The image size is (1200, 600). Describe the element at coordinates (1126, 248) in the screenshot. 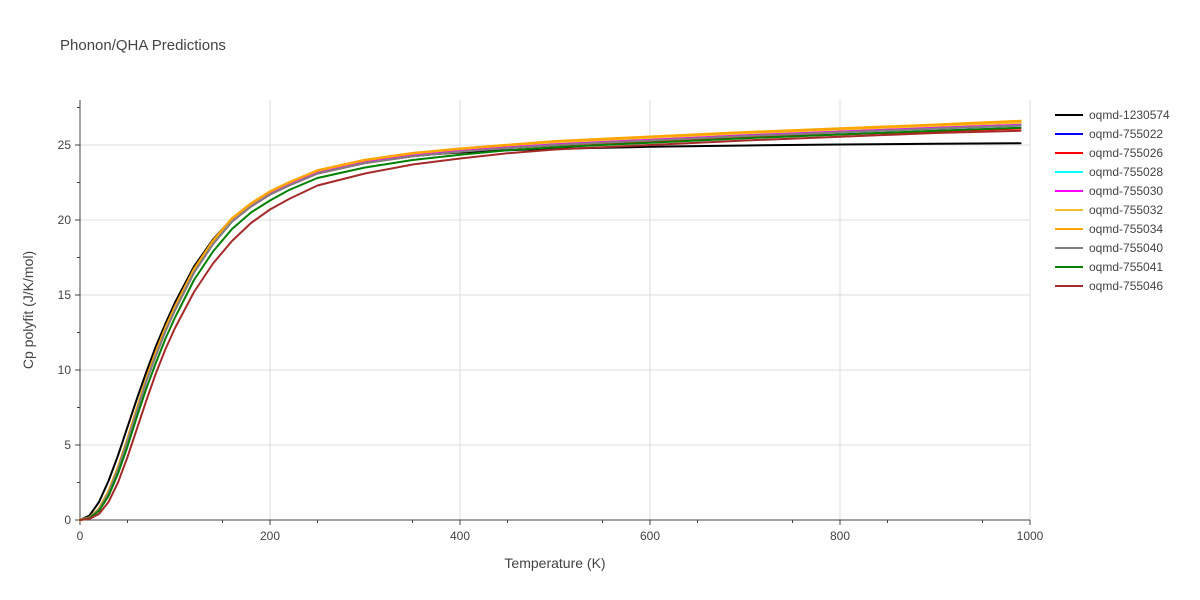

I see `legend-label: oqmd-755040` at that location.